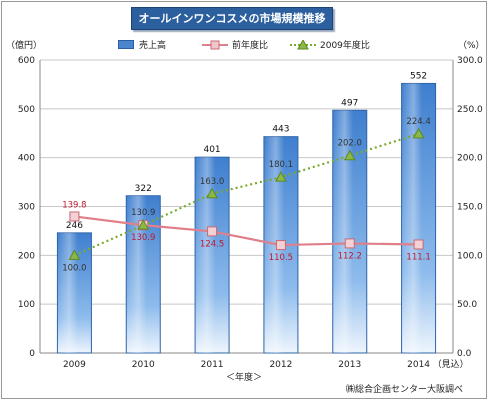  What do you see at coordinates (470, 256) in the screenshot?
I see `right-tick-label: 100.0` at bounding box center [470, 256].